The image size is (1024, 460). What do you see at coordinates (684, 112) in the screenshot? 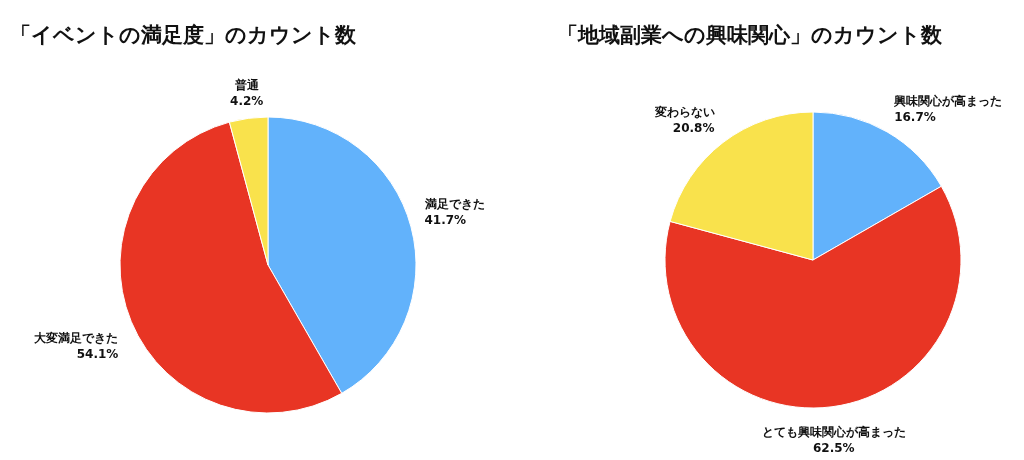
I see `slice-label: 変わらない` at bounding box center [684, 112].